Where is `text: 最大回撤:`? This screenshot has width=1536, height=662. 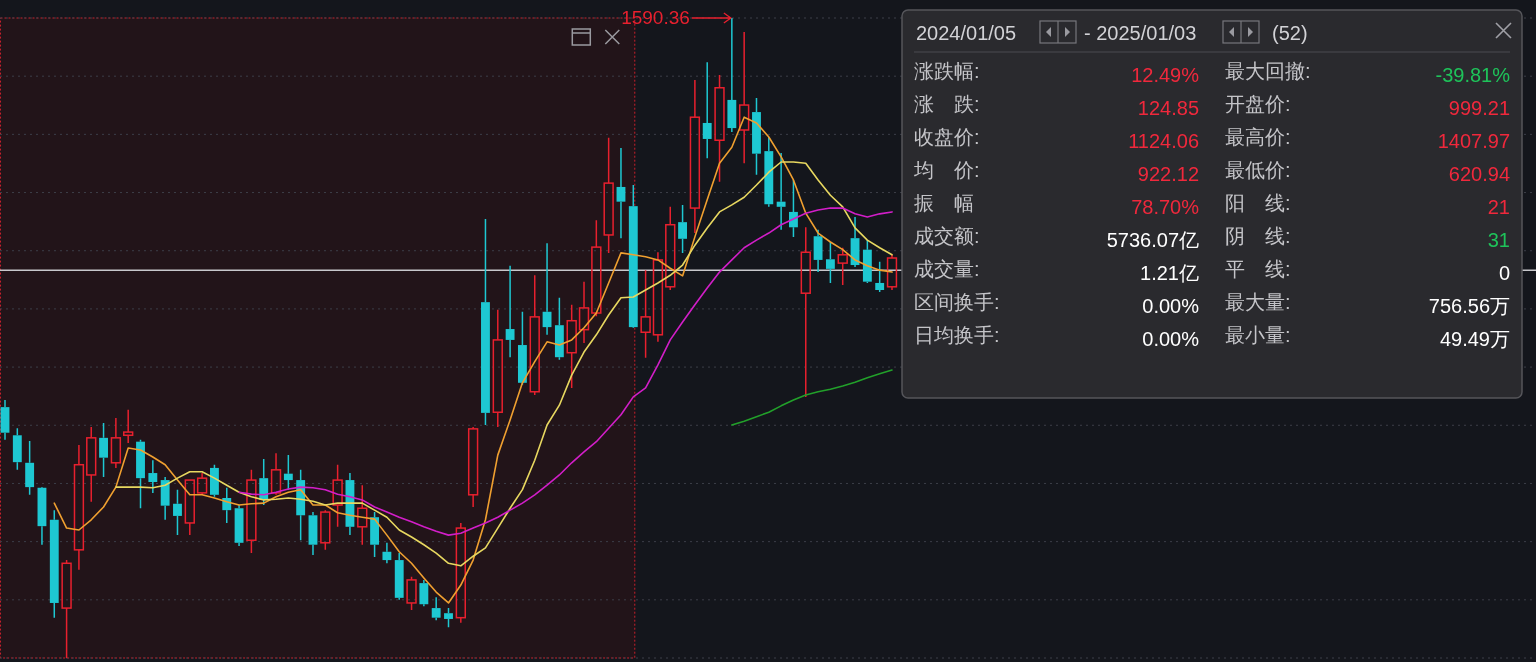
text: 最大回撤: is located at coordinates (1268, 71).